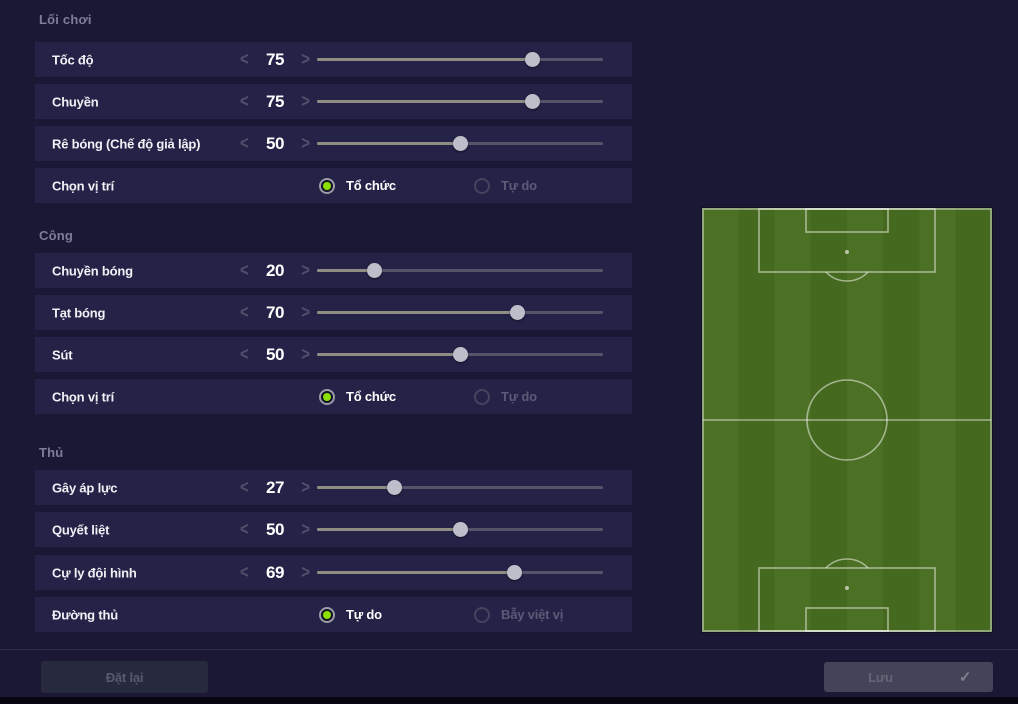 The width and height of the screenshot is (1018, 704). I want to click on radio-option-label: Bẫy việt vị, so click(532, 614).